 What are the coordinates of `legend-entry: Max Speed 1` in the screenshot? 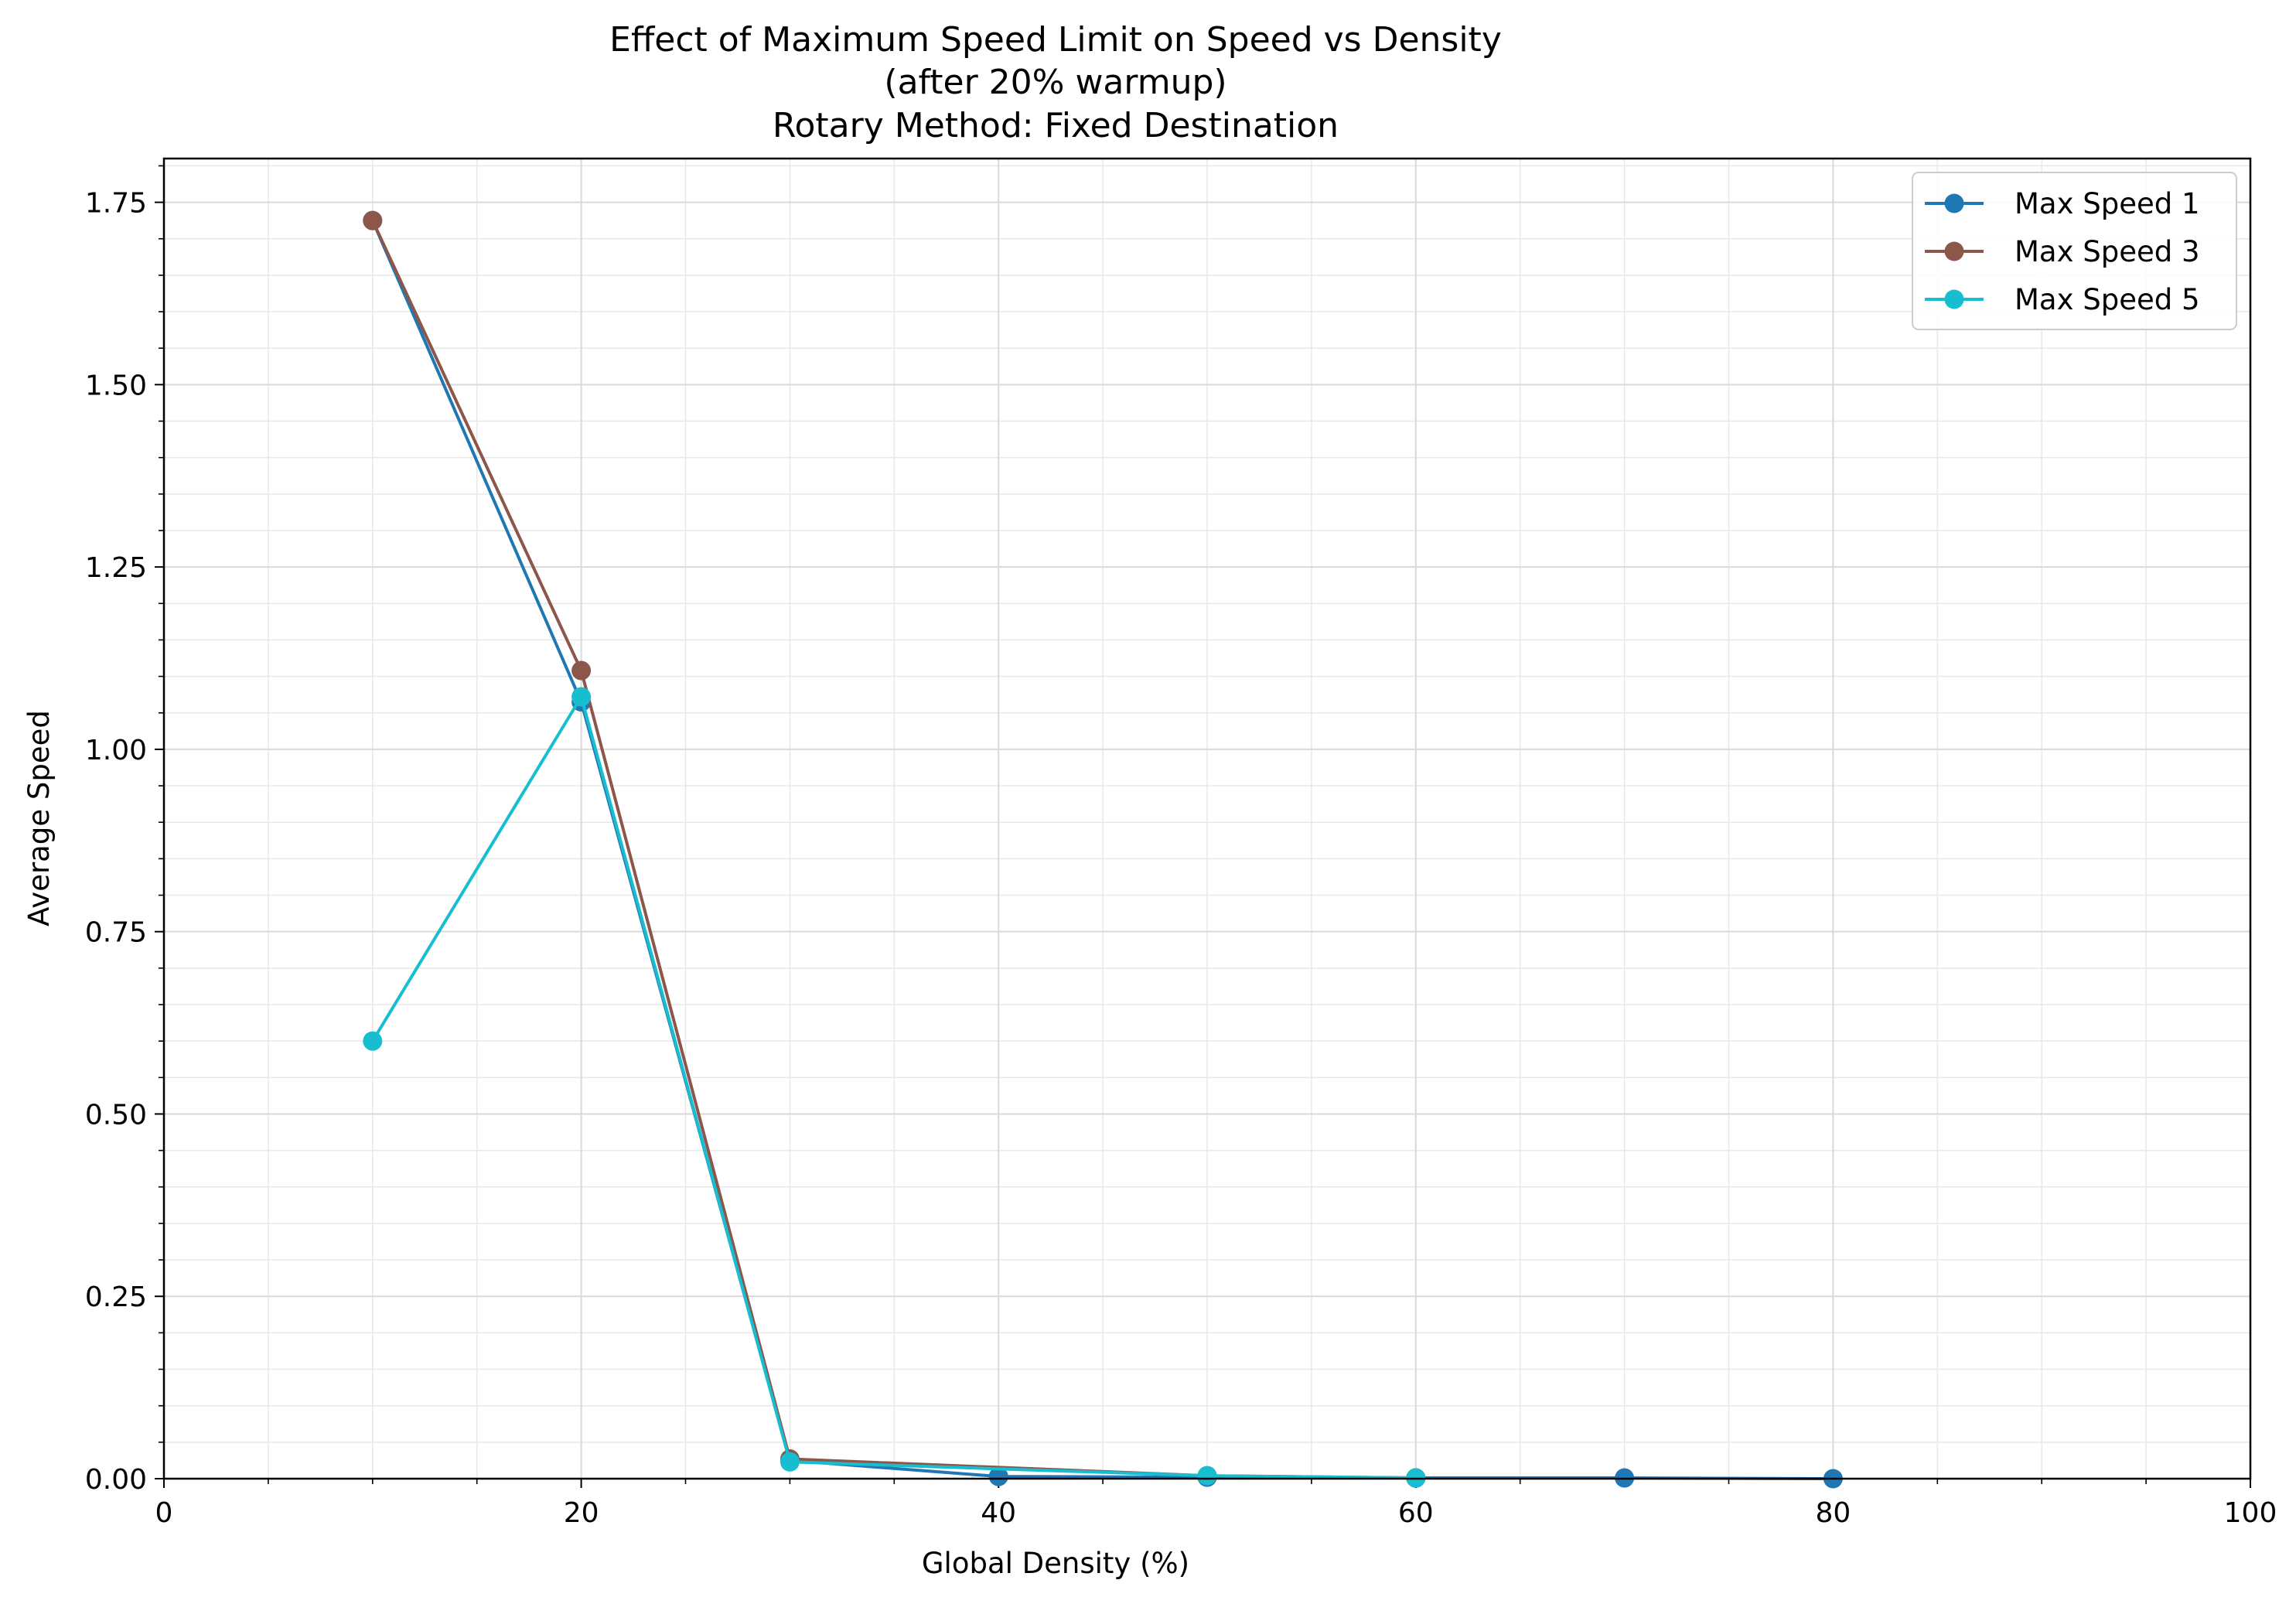 It's located at (2062, 203).